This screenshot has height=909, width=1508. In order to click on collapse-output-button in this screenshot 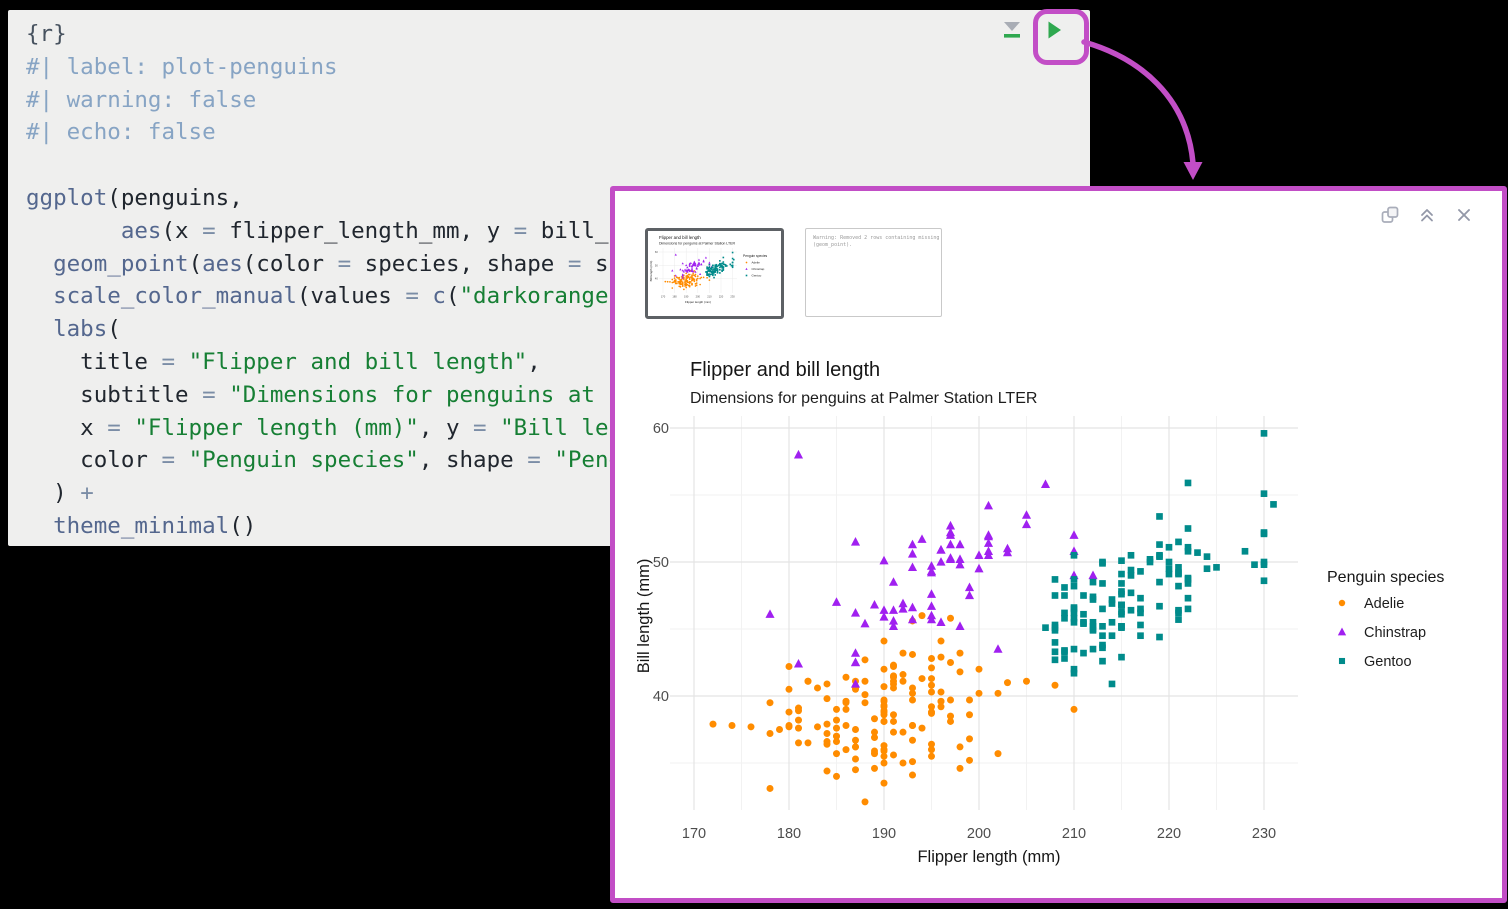, I will do `click(1427, 215)`.